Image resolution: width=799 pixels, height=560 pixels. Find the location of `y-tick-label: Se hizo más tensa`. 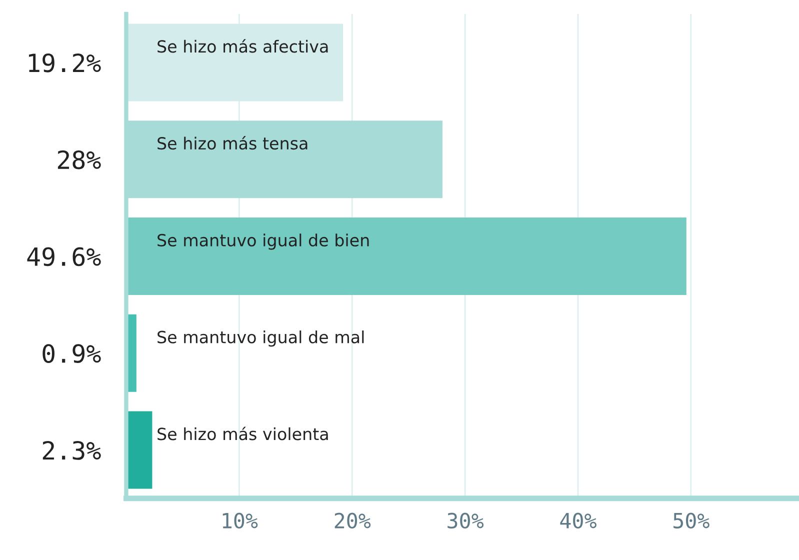

y-tick-label: Se hizo más tensa is located at coordinates (233, 143).